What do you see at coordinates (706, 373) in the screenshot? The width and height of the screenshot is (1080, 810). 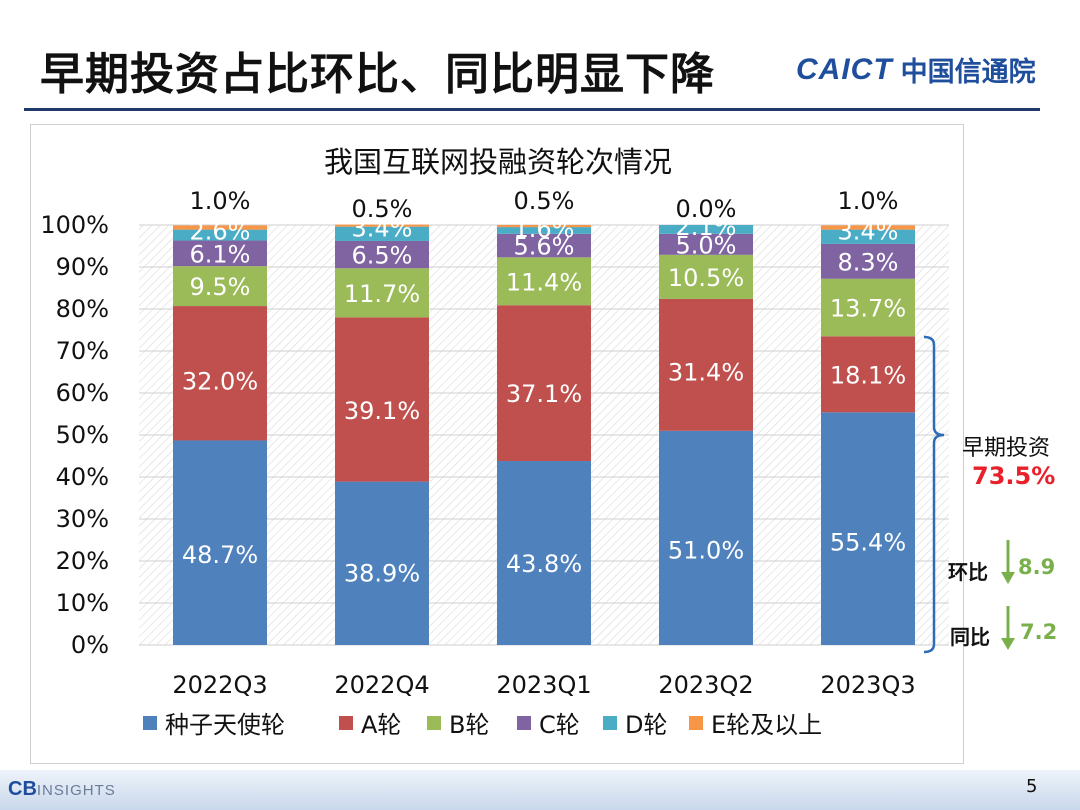 I see `data-label: 31.4%` at bounding box center [706, 373].